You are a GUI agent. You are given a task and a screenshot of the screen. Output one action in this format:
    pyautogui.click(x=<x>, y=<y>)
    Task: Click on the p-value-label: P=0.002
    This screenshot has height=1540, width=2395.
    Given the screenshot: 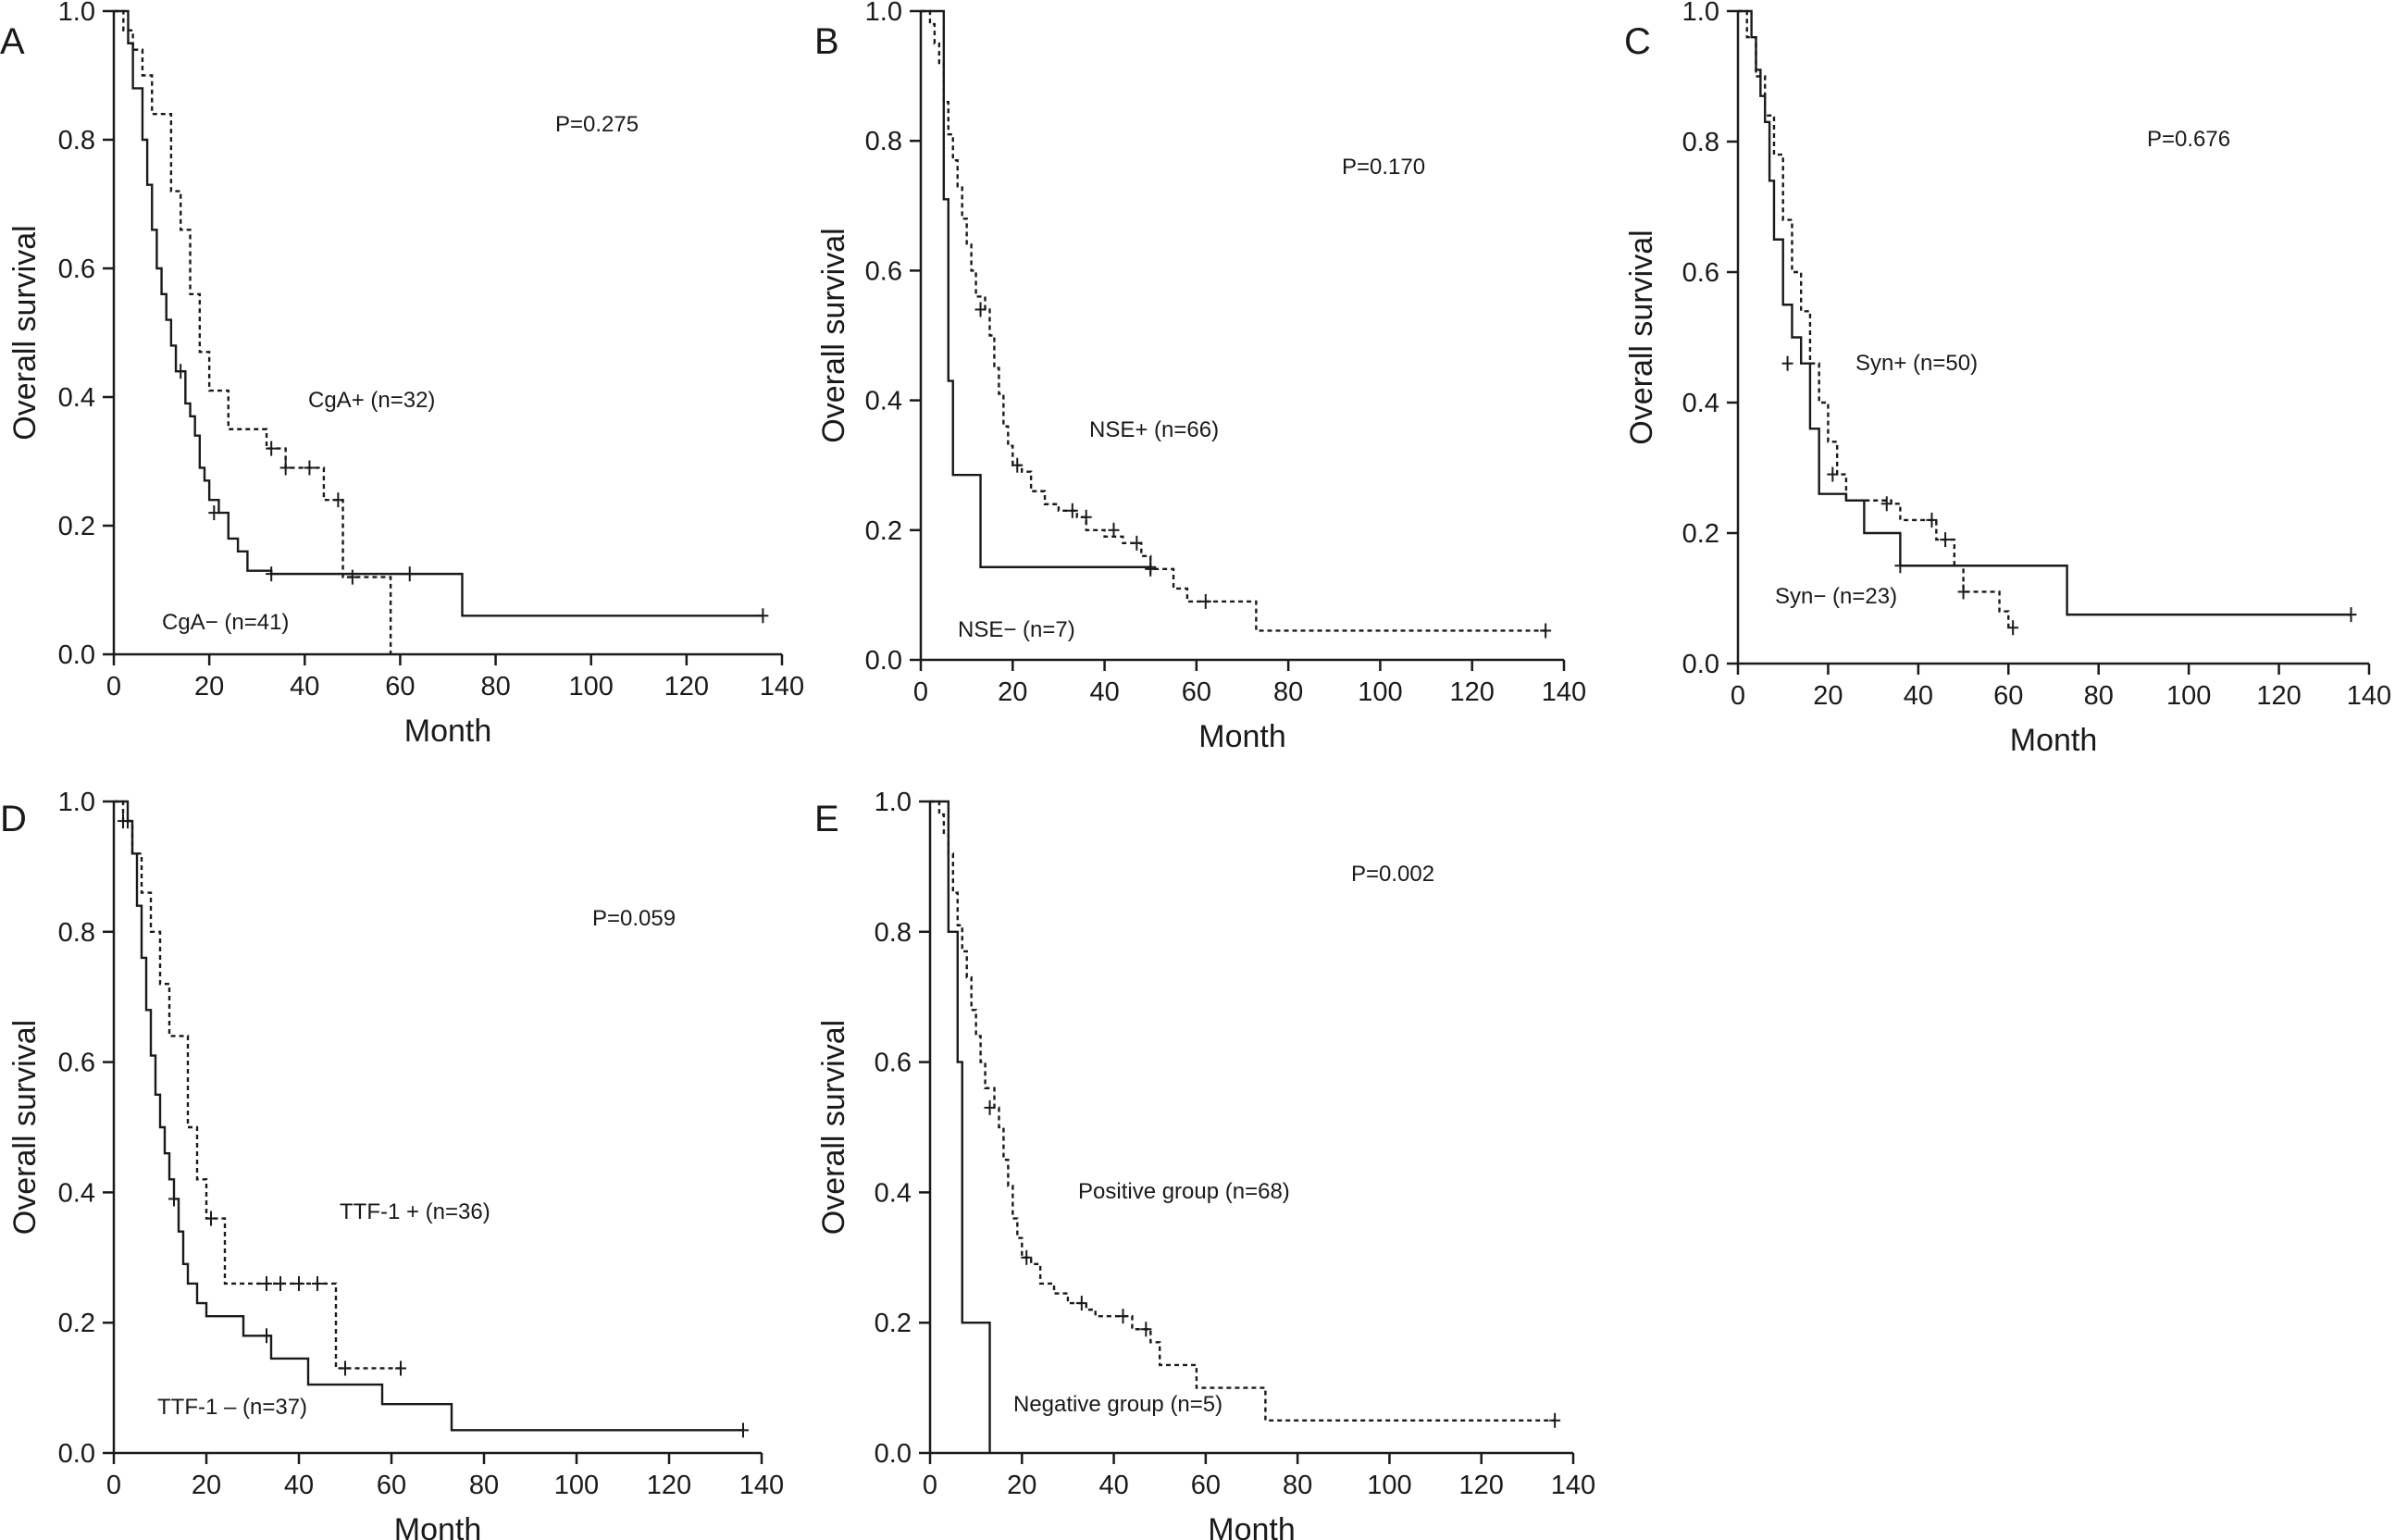 What is the action you would take?
    pyautogui.click(x=1392, y=874)
    